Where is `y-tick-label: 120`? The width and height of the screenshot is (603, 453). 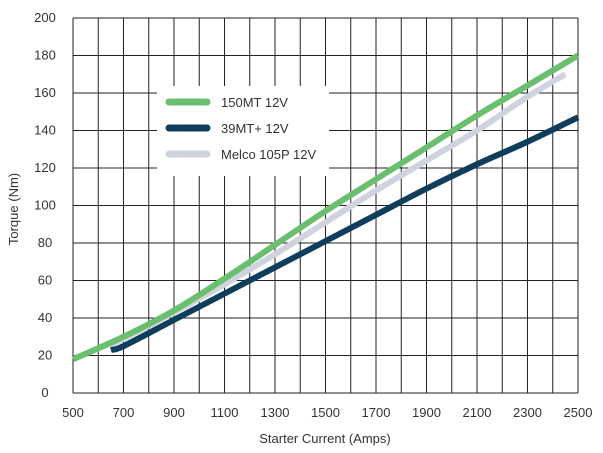 y-tick-label: 120 is located at coordinates (45, 167).